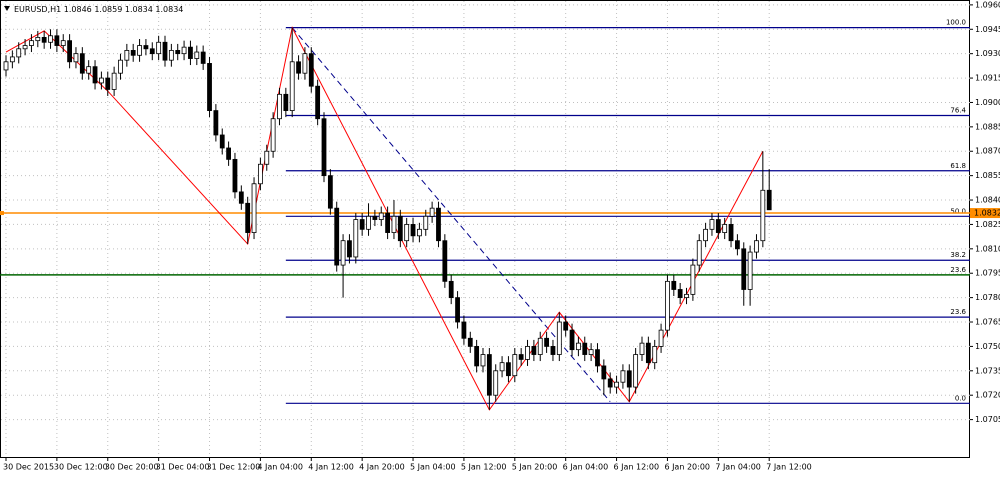 The width and height of the screenshot is (1000, 477). Describe the element at coordinates (586, 467) in the screenshot. I see `x-tick-label: 6 Jan 04:00` at that location.